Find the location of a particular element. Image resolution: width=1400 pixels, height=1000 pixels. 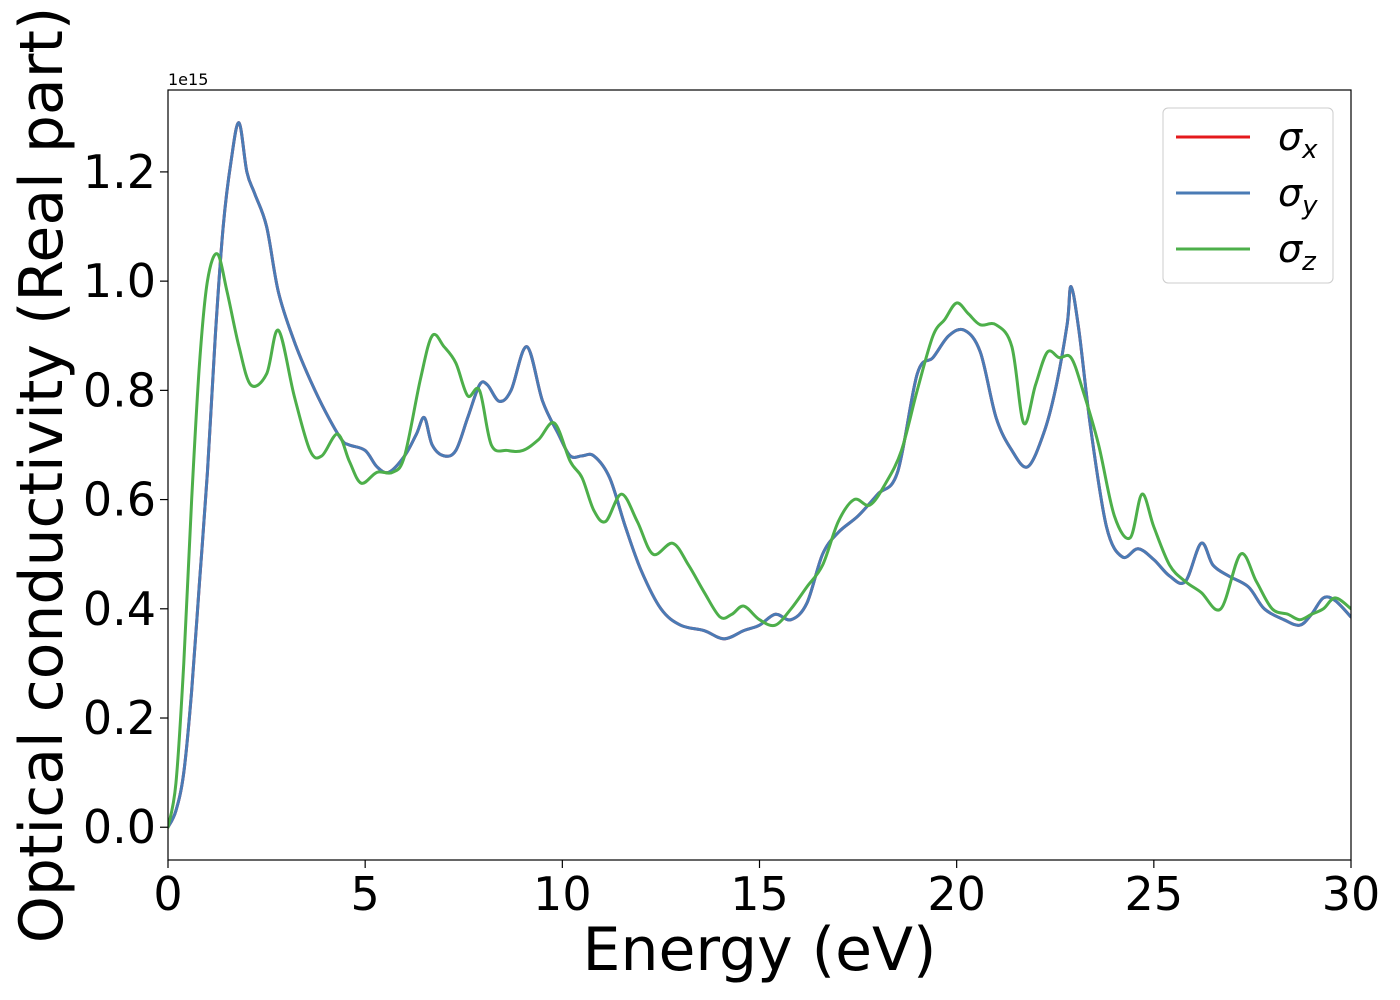

x-tick-label: 15 is located at coordinates (759, 894).